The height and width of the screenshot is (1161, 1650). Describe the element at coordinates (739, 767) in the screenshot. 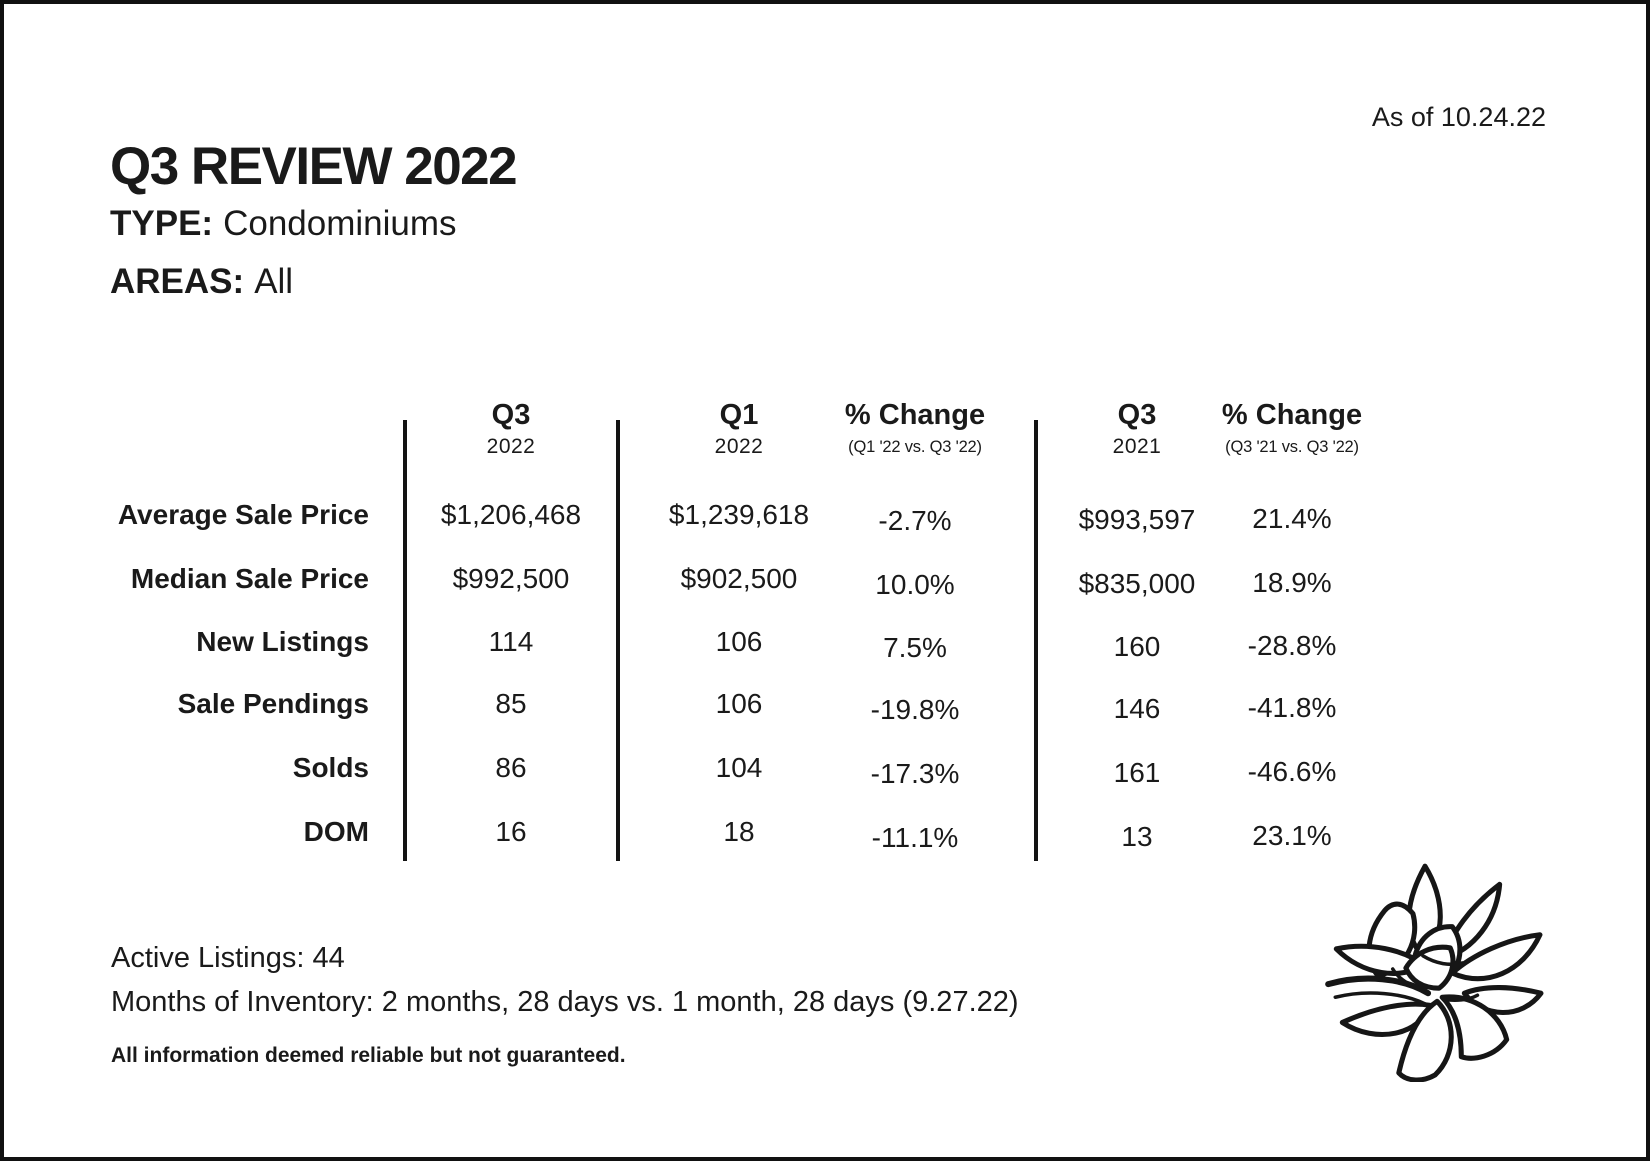

I see `value-q1-2022: 104` at that location.